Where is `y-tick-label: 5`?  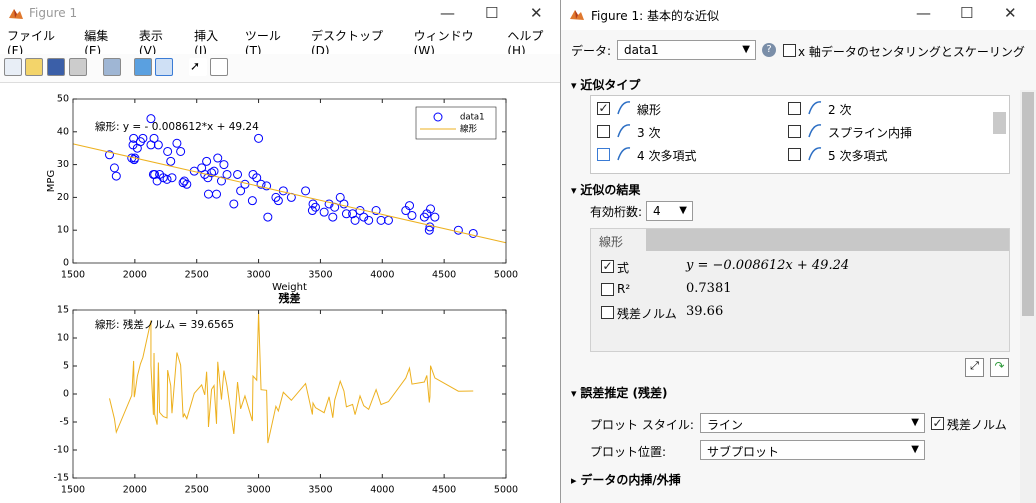
y-tick-label: 5 is located at coordinates (66, 366).